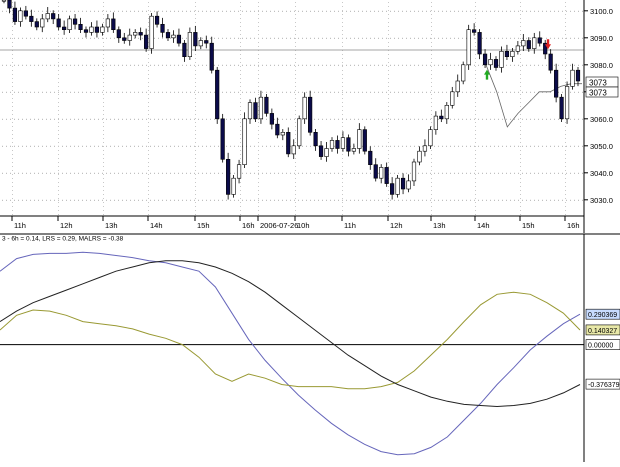 This screenshot has height=467, width=620. Describe the element at coordinates (533, 96) in the screenshot. I see `stop-line-path` at that location.